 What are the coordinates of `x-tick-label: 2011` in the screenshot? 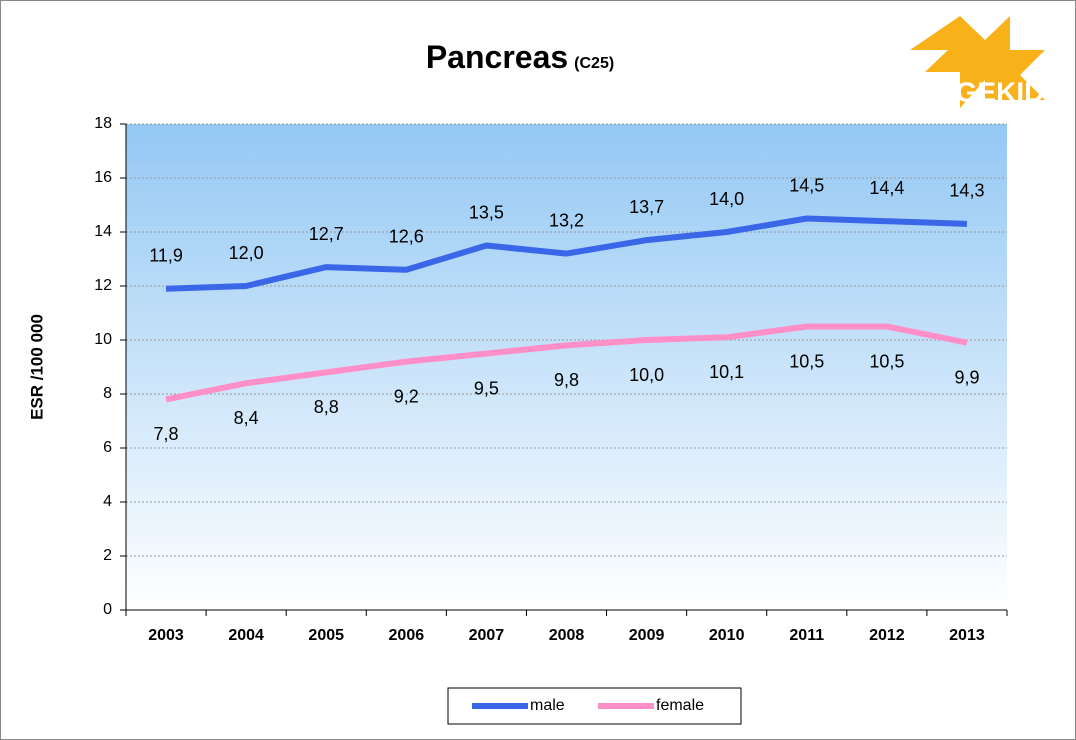 It's located at (806, 635).